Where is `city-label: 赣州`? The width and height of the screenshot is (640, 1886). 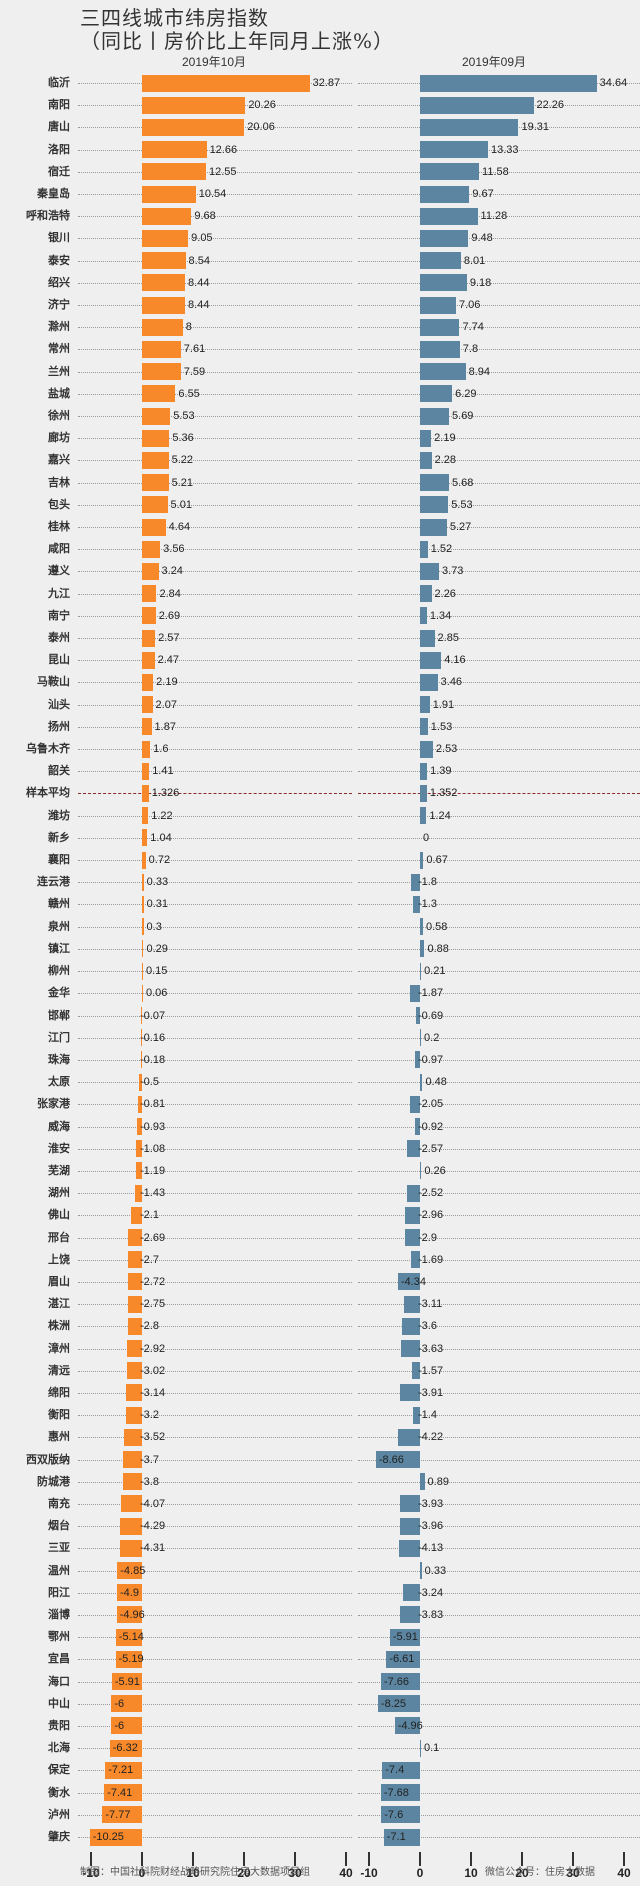 city-label: 赣州 is located at coordinates (59, 904).